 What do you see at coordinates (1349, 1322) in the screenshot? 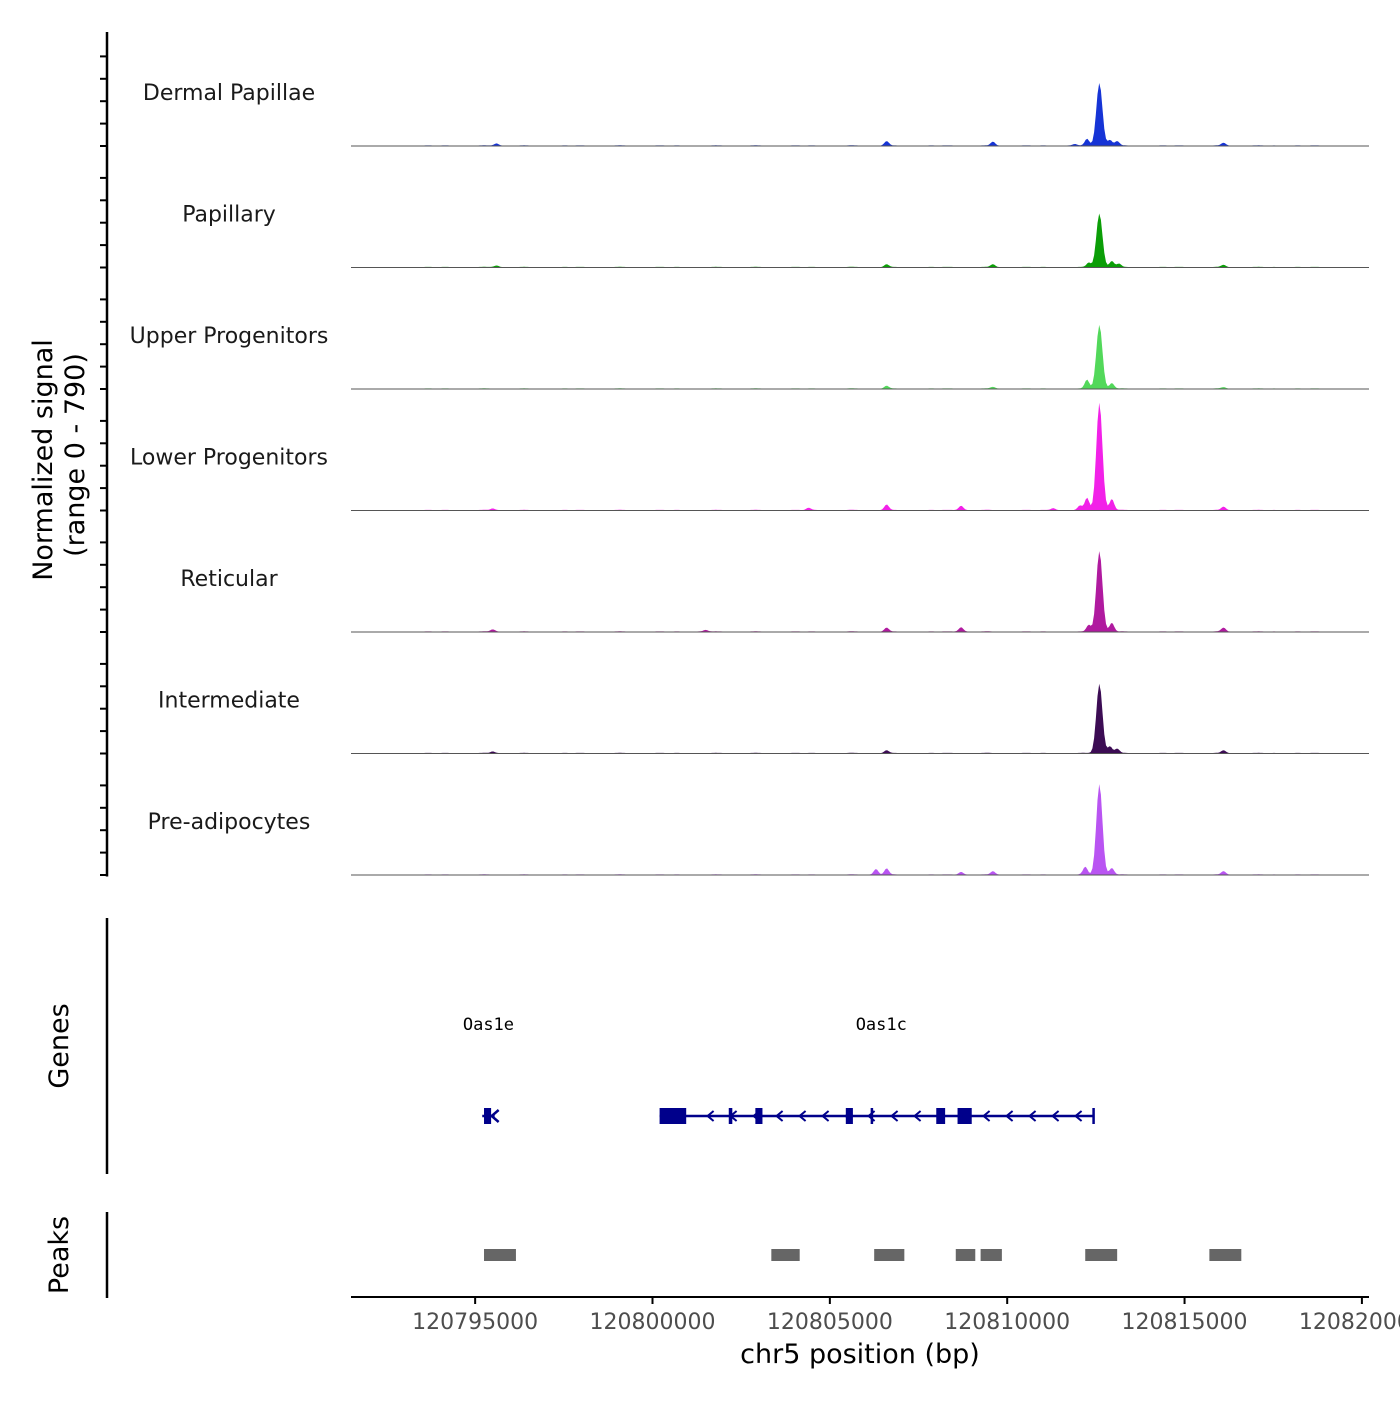
I see `x-tick-label: 120820000` at bounding box center [1349, 1322].